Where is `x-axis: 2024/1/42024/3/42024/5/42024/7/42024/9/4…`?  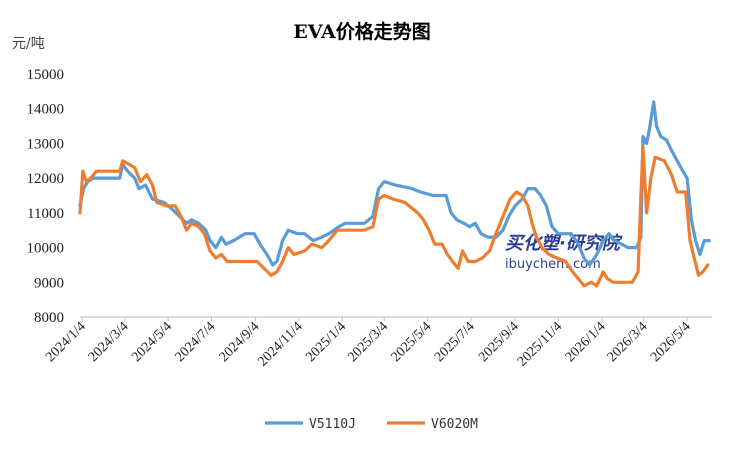
x-axis: 2024/1/42024/3/42024/5/42024/7/42024/9/4… is located at coordinates (368, 343).